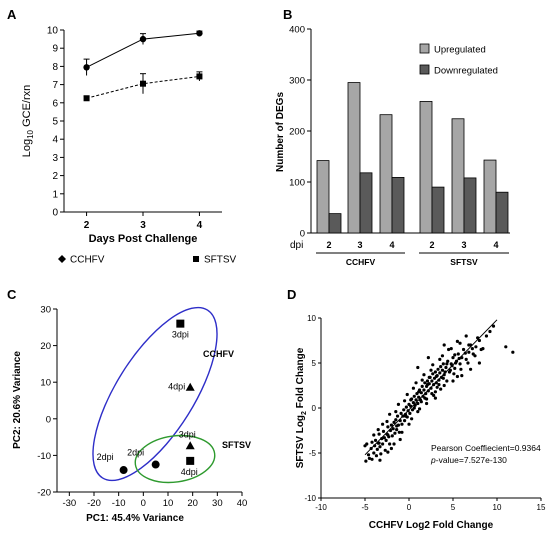 The image size is (550, 535). I want to click on chart-b-y-tick-label: 100, so click(297, 183).